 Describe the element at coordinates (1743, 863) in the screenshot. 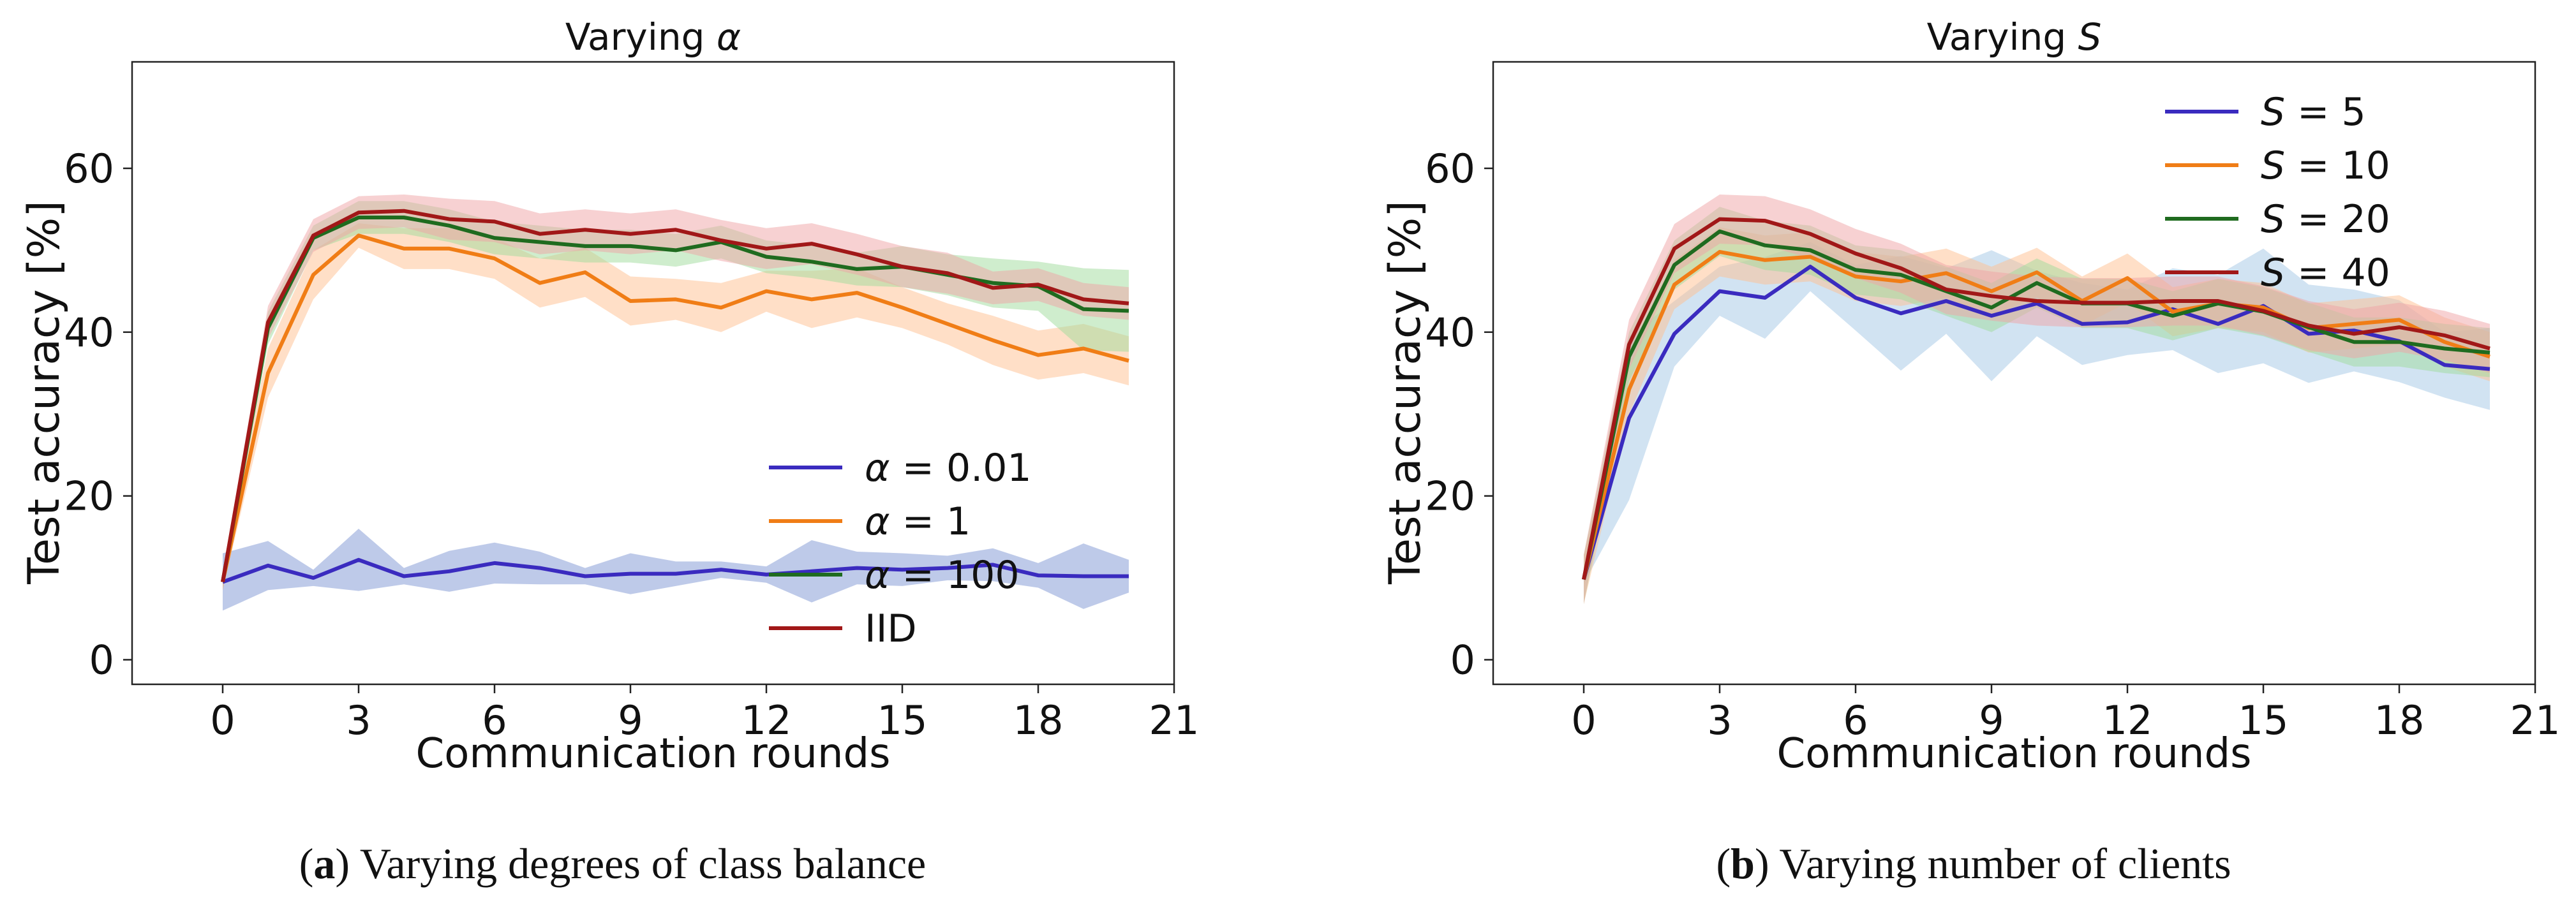

I see `caption-b-label: b` at that location.